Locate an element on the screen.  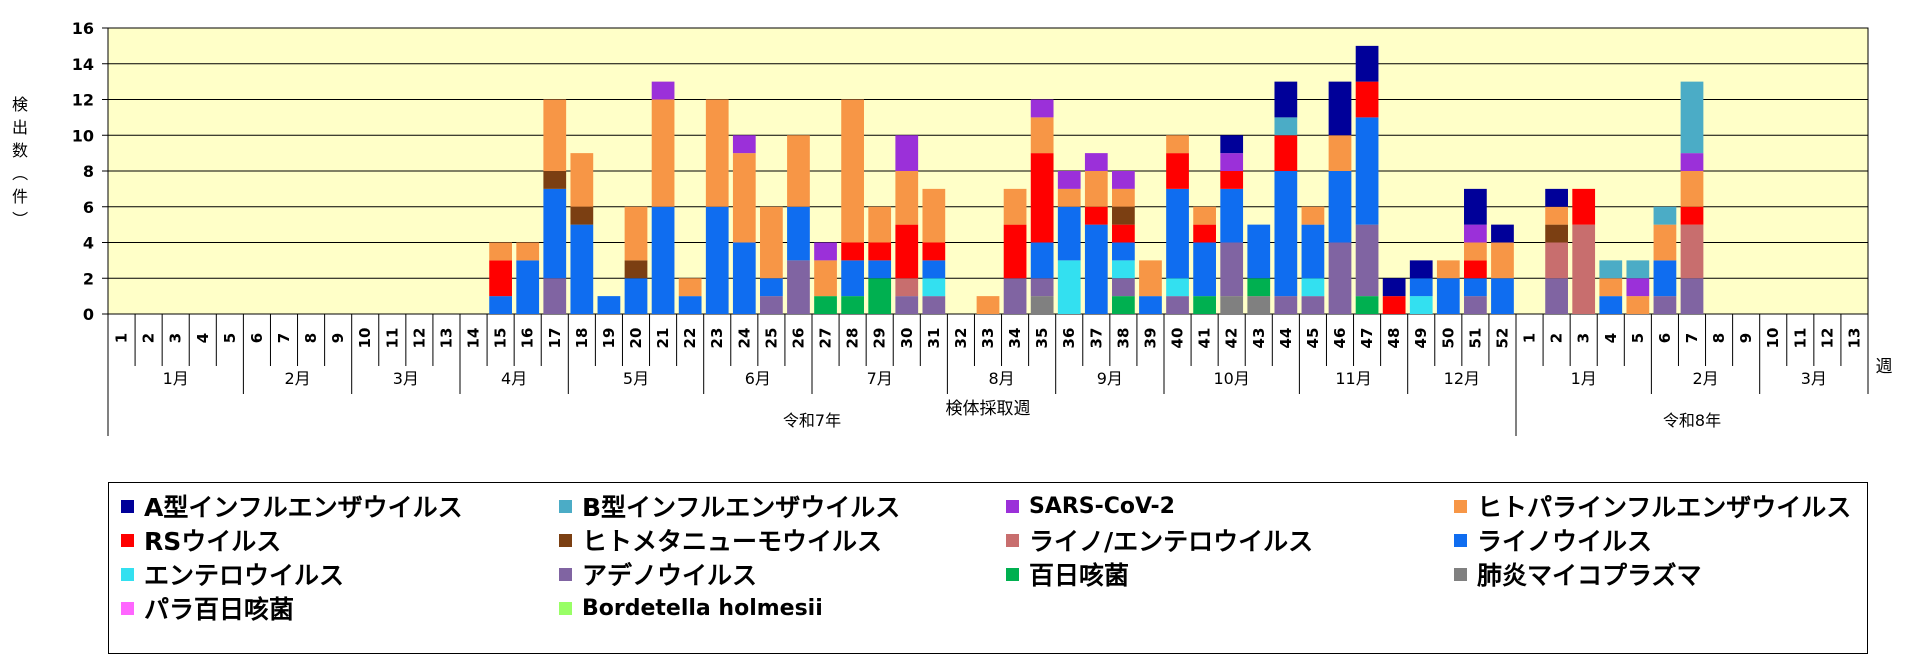
legend-label: エンテロウイルス is located at coordinates (244, 575).